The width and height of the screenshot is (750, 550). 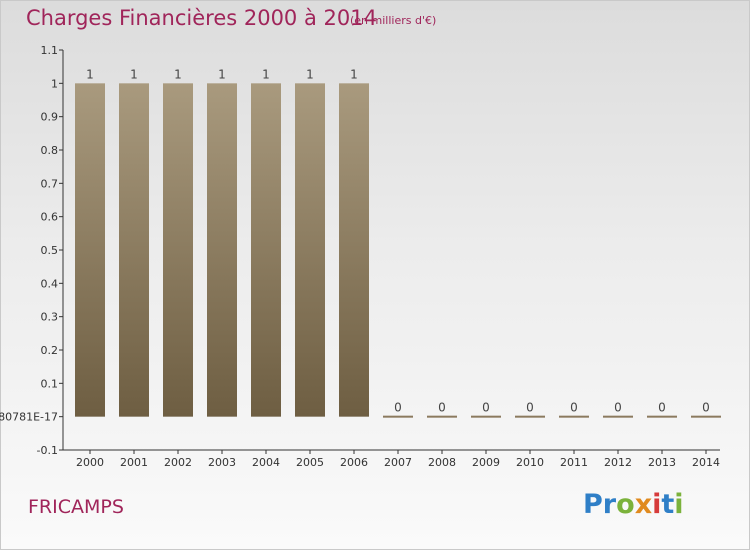 I want to click on x-tick-label: 2004, so click(x=266, y=462).